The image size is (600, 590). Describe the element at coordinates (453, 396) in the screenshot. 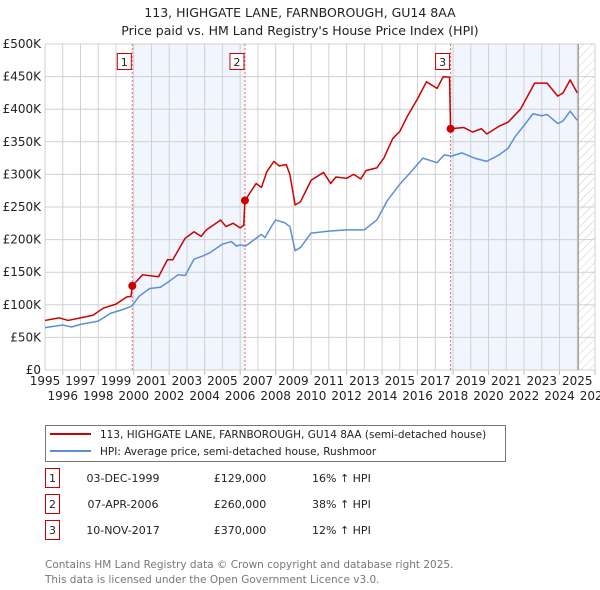

I see `x-tick-label: 2018` at that location.